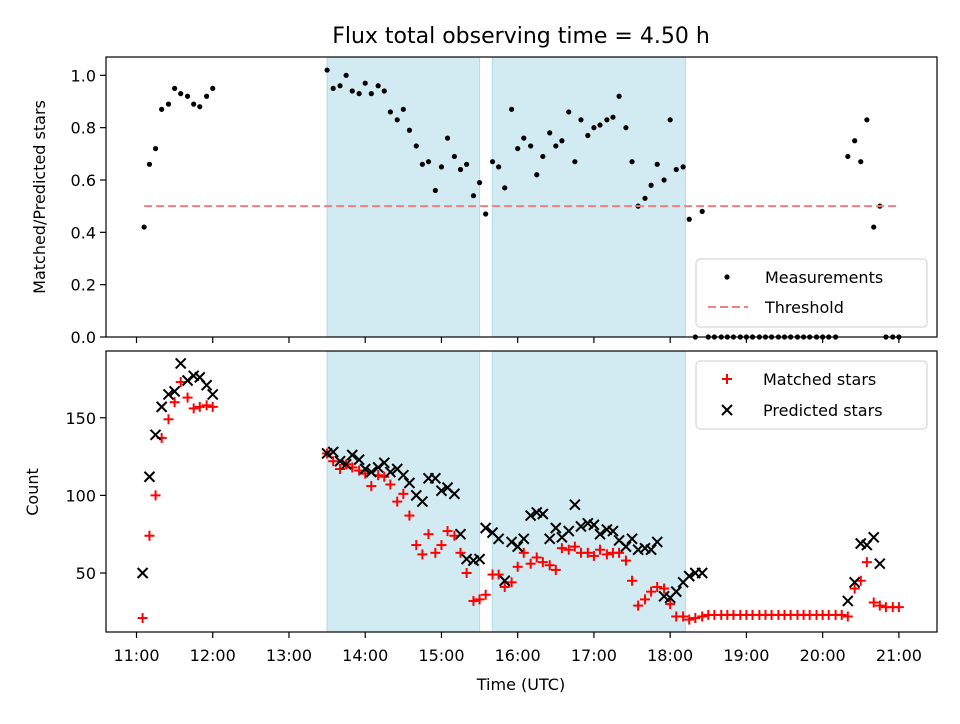 The image size is (960, 724). Describe the element at coordinates (136, 655) in the screenshot. I see `xtick-label-0: 11:00` at that location.